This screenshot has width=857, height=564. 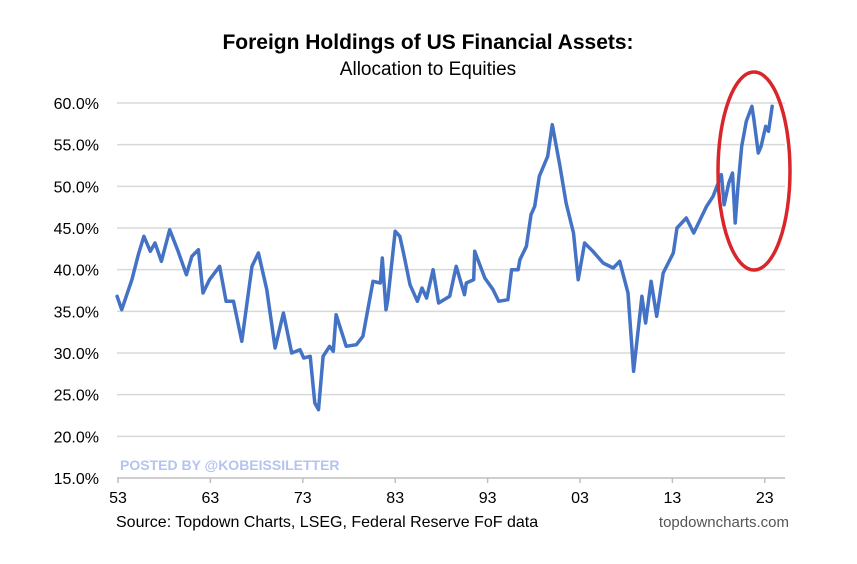 I want to click on x-axis: 53 63 73 83 93 03 13 23, so click(x=441, y=492).